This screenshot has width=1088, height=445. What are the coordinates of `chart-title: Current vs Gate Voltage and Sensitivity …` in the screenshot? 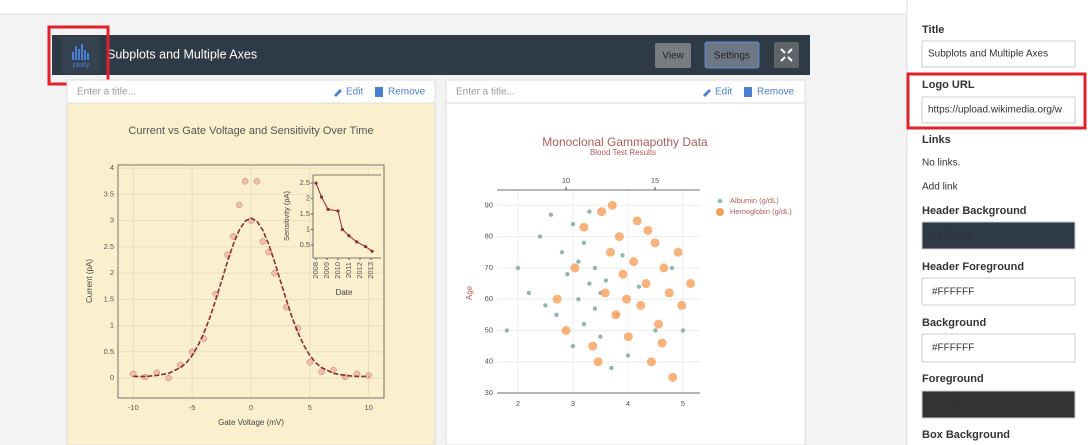 It's located at (250, 131).